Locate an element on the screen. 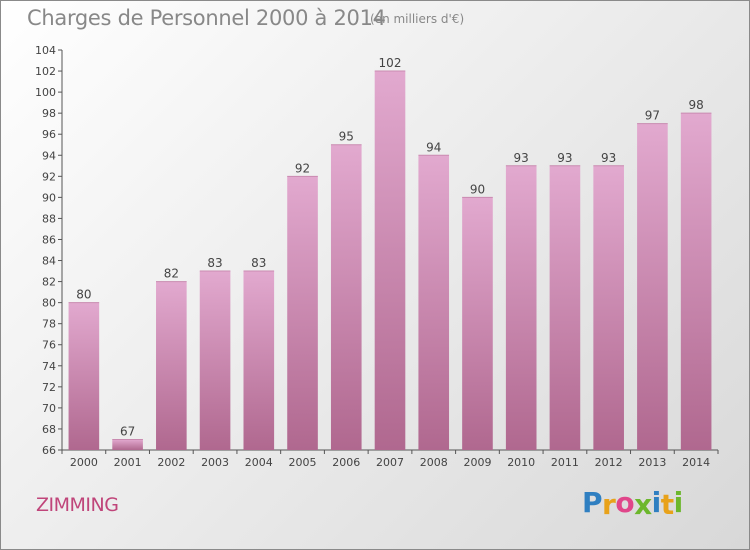 This screenshot has height=550, width=750. proxiti-logo: Proxiti is located at coordinates (633, 503).